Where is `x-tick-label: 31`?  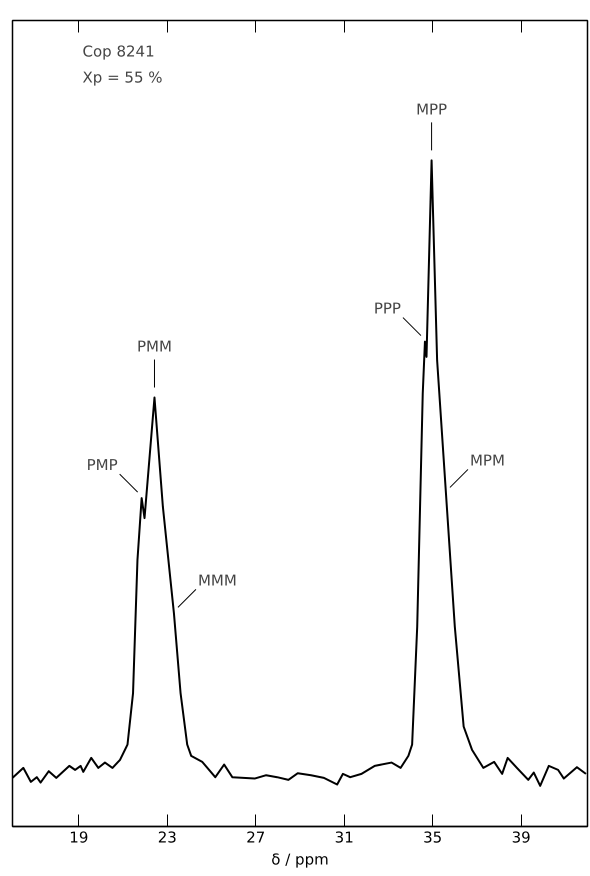
x-tick-label: 31 is located at coordinates (344, 837).